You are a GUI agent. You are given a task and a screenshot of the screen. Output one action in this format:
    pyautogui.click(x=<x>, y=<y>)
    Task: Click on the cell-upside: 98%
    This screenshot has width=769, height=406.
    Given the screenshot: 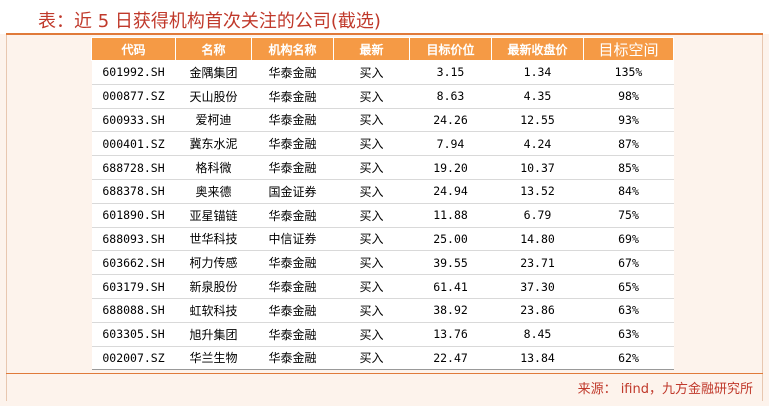 What is the action you would take?
    pyautogui.click(x=628, y=96)
    